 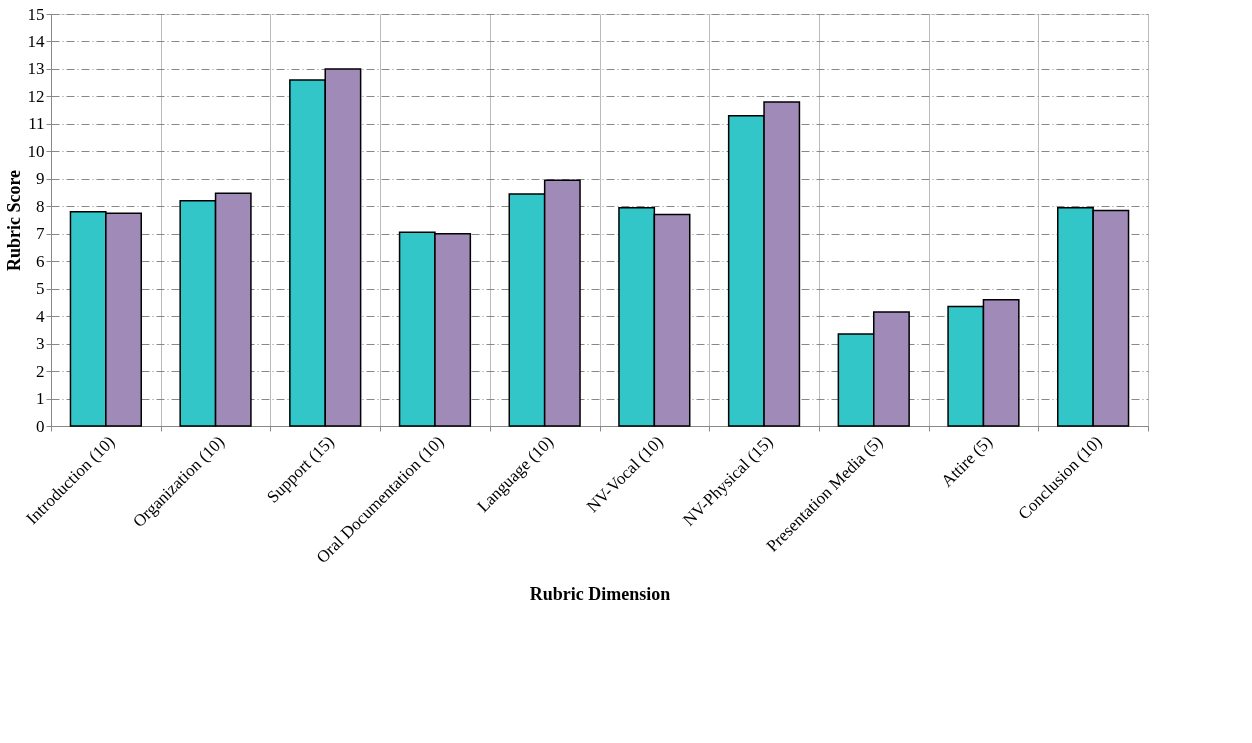 What do you see at coordinates (40, 261) in the screenshot?
I see `y-tick-label: 6` at bounding box center [40, 261].